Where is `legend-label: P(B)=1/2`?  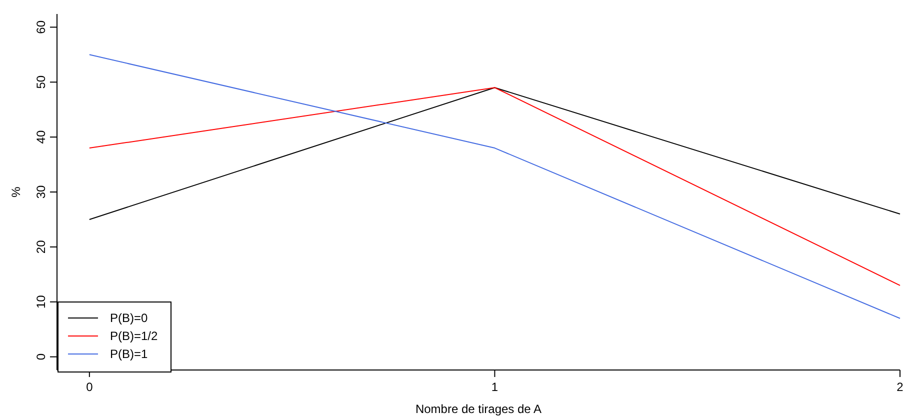
legend-label: P(B)=1/2 is located at coordinates (134, 336).